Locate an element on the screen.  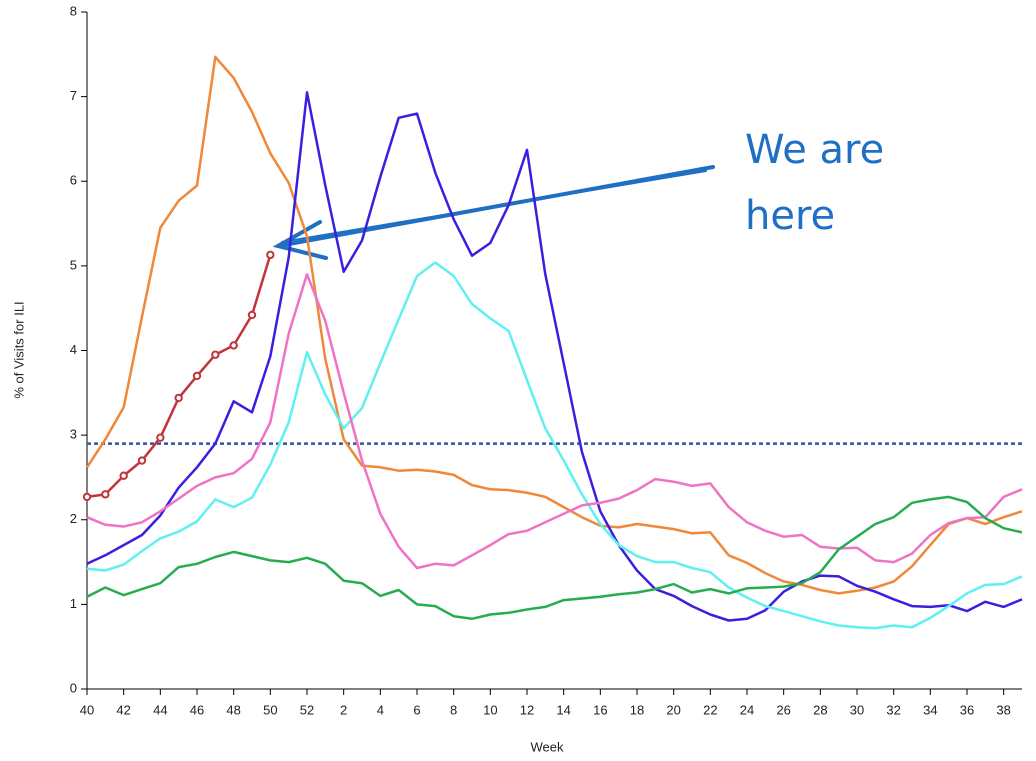
y-tick-label: 3 is located at coordinates (73, 434).